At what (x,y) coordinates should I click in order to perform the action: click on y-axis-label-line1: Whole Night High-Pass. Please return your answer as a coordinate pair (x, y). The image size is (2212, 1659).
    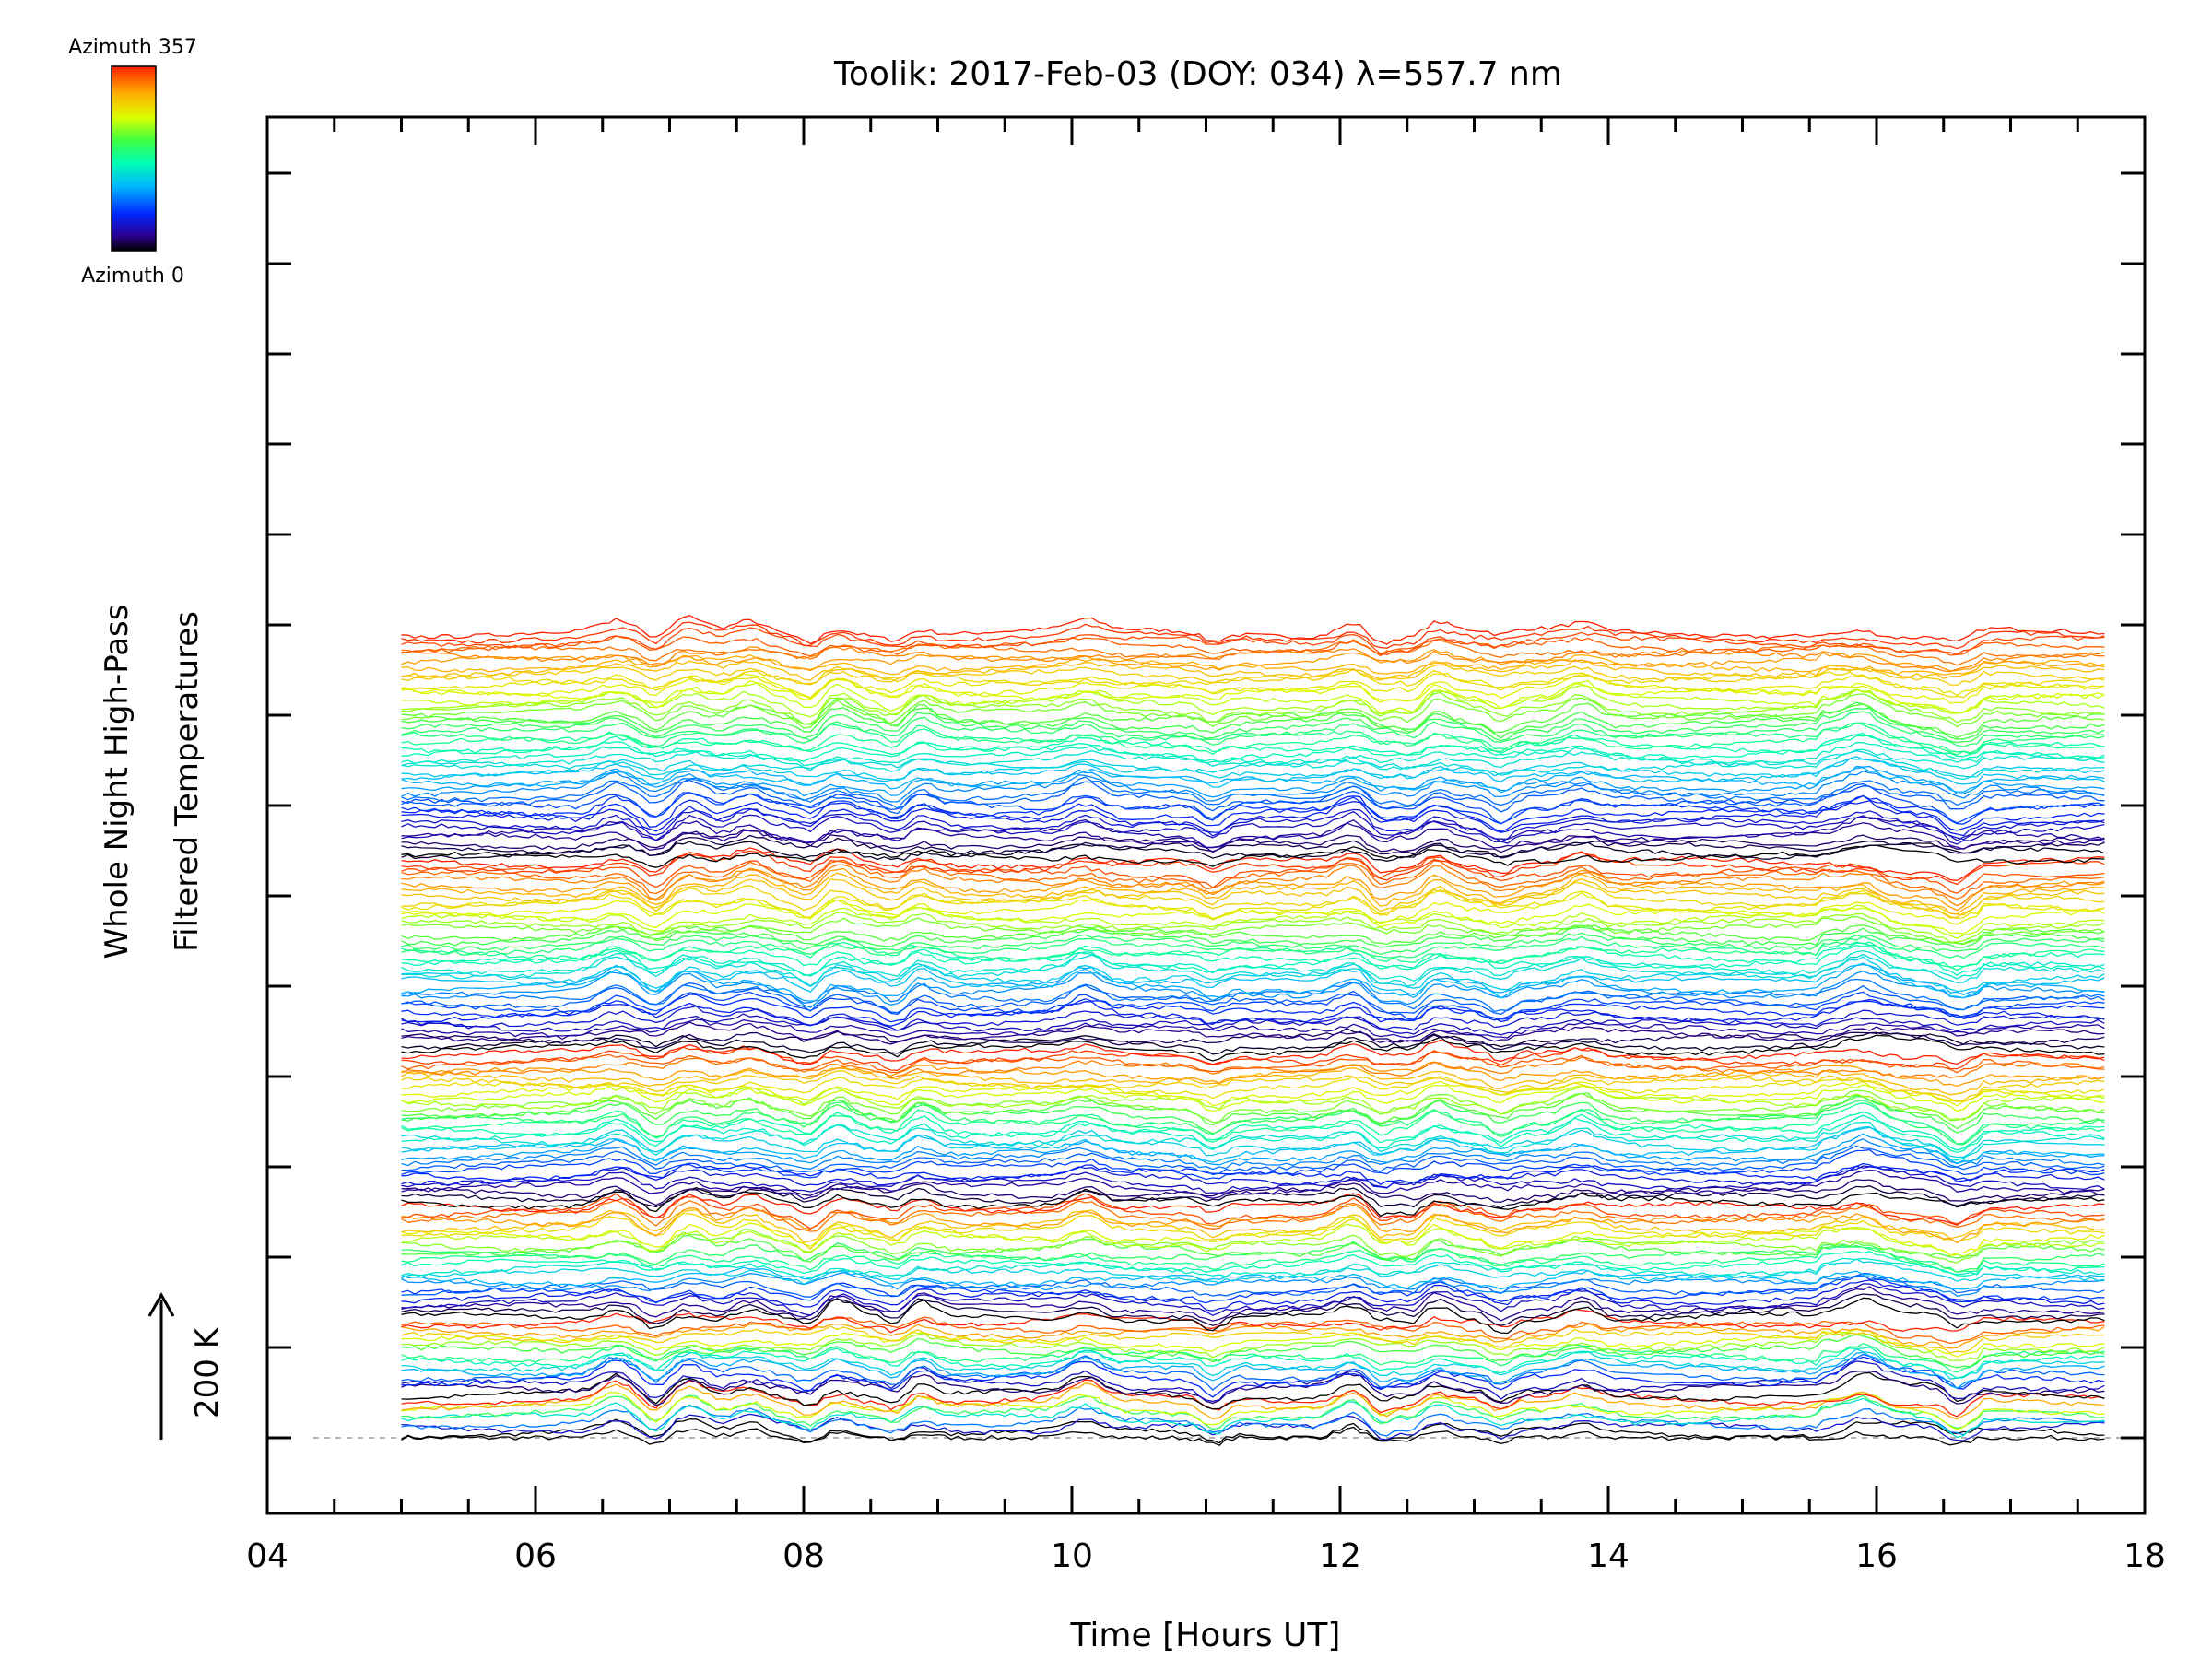
    Looking at the image, I should click on (117, 782).